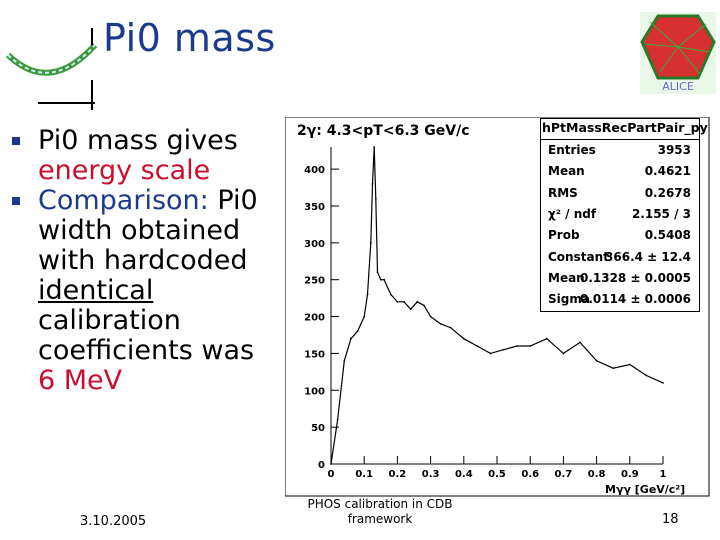 This screenshot has height=540, width=720. What do you see at coordinates (597, 474) in the screenshot?
I see `x-tick-label: 0.8` at bounding box center [597, 474].